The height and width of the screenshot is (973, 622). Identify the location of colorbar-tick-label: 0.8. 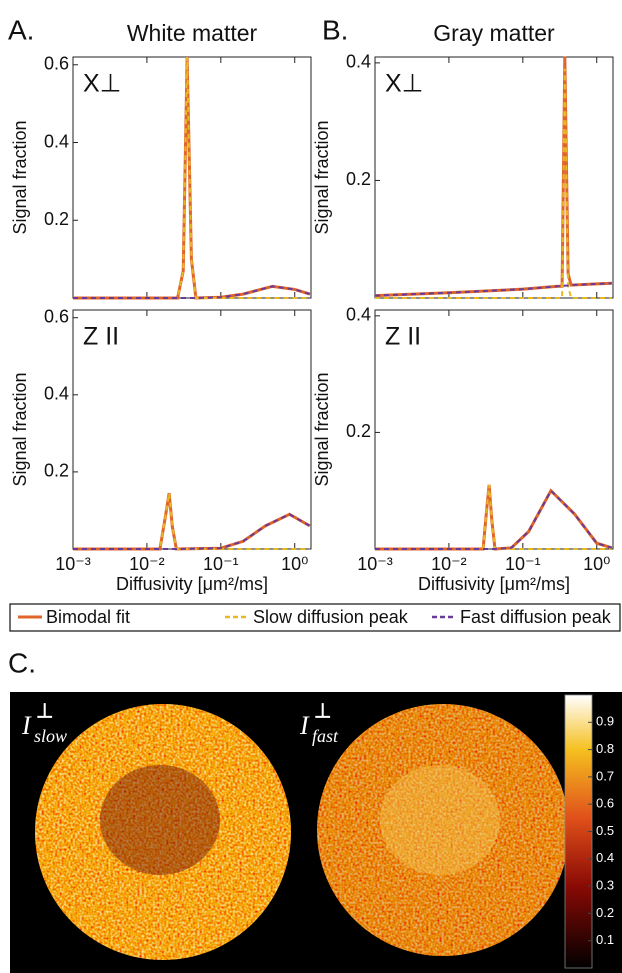
(605, 748).